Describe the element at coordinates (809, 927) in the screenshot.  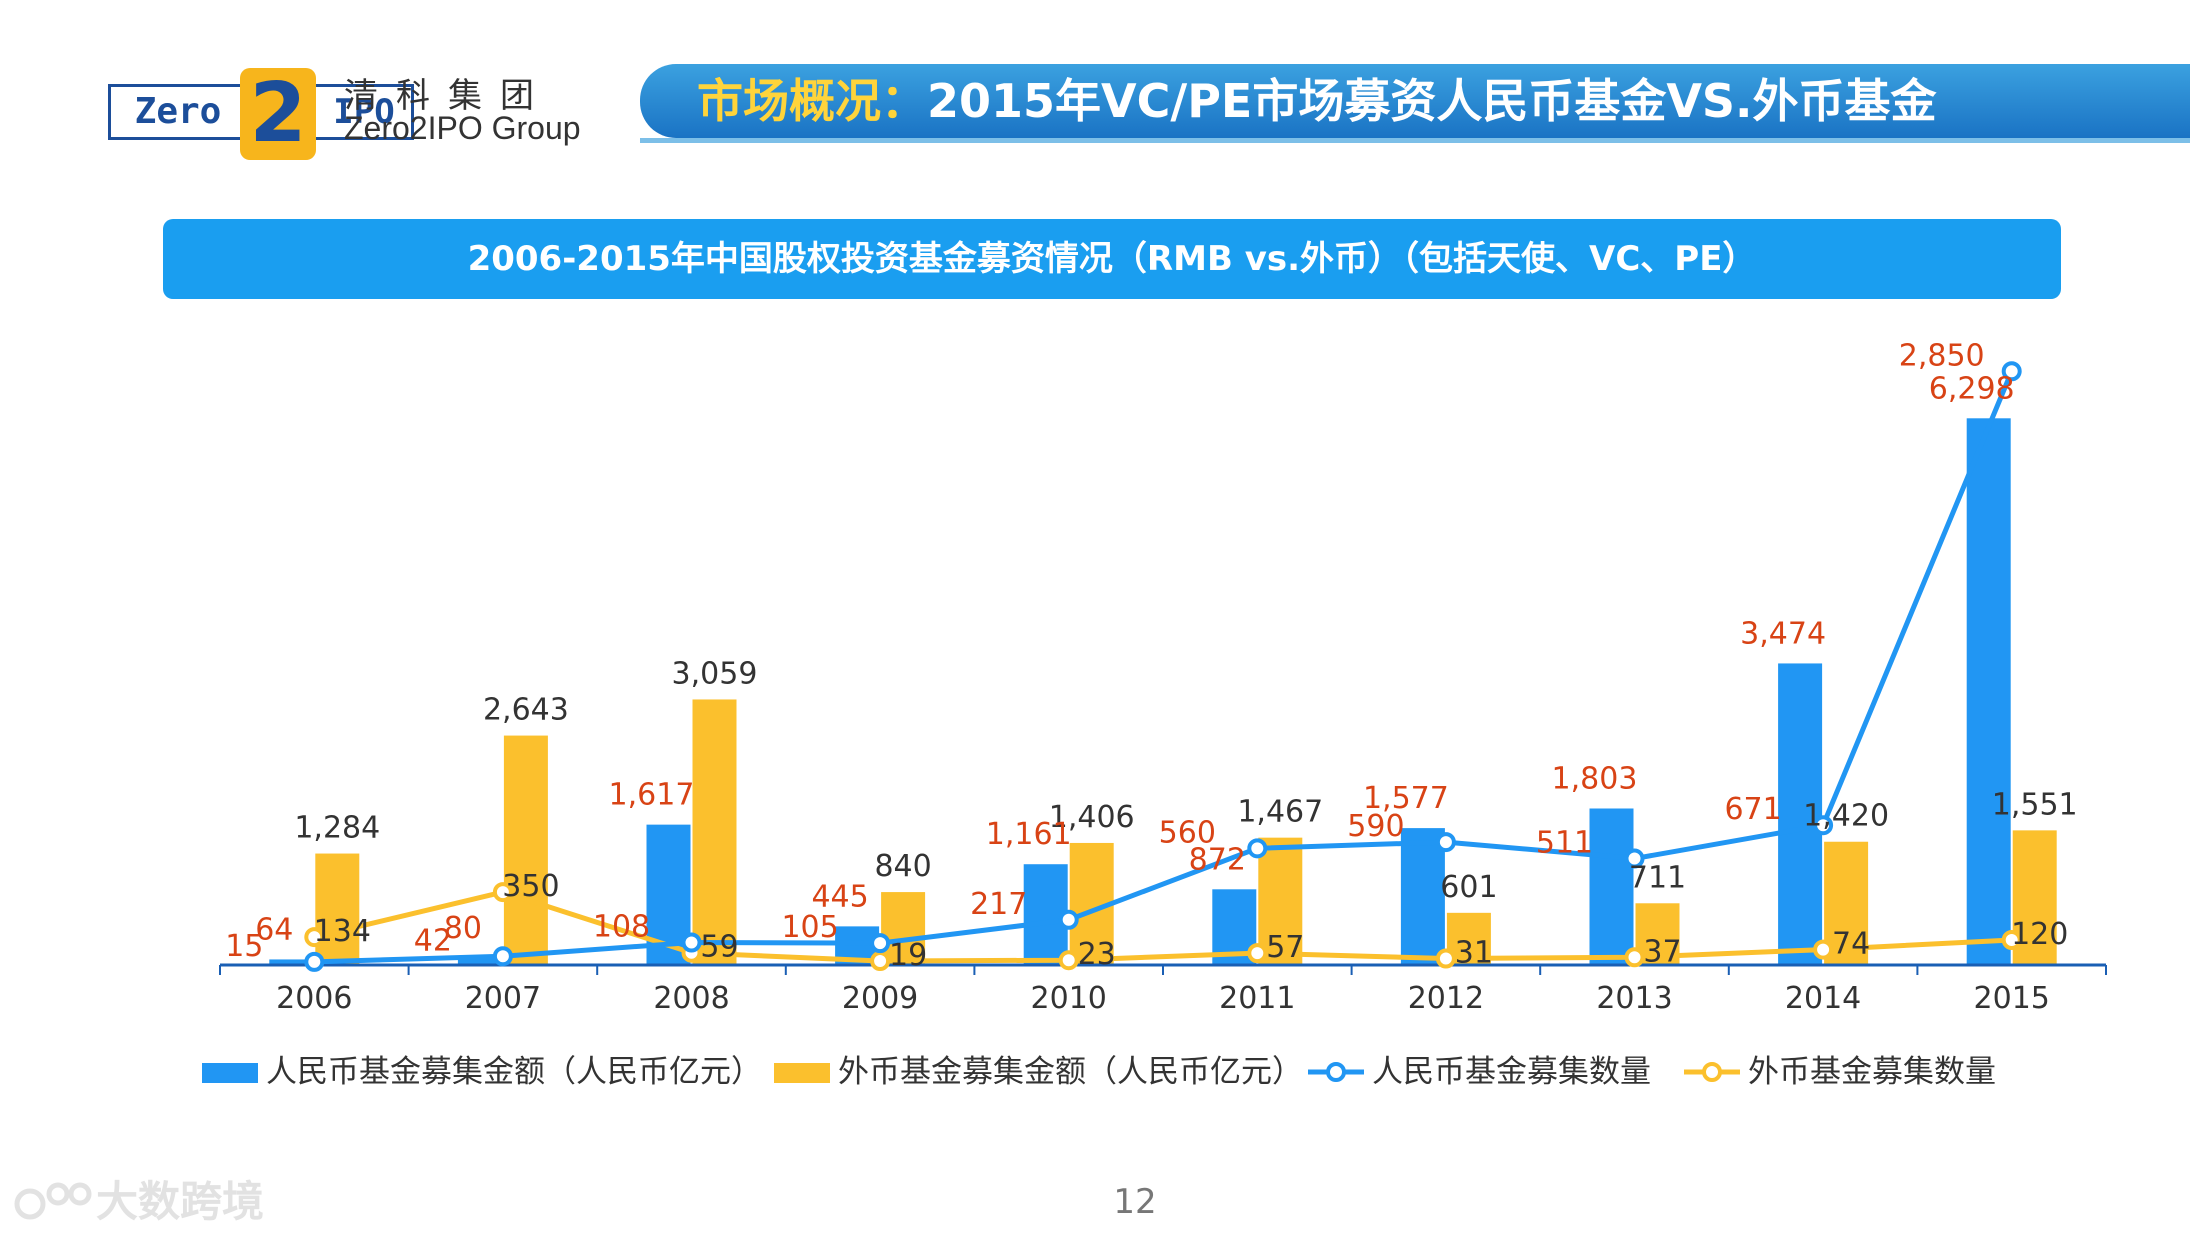
I see `data-label: 105` at that location.